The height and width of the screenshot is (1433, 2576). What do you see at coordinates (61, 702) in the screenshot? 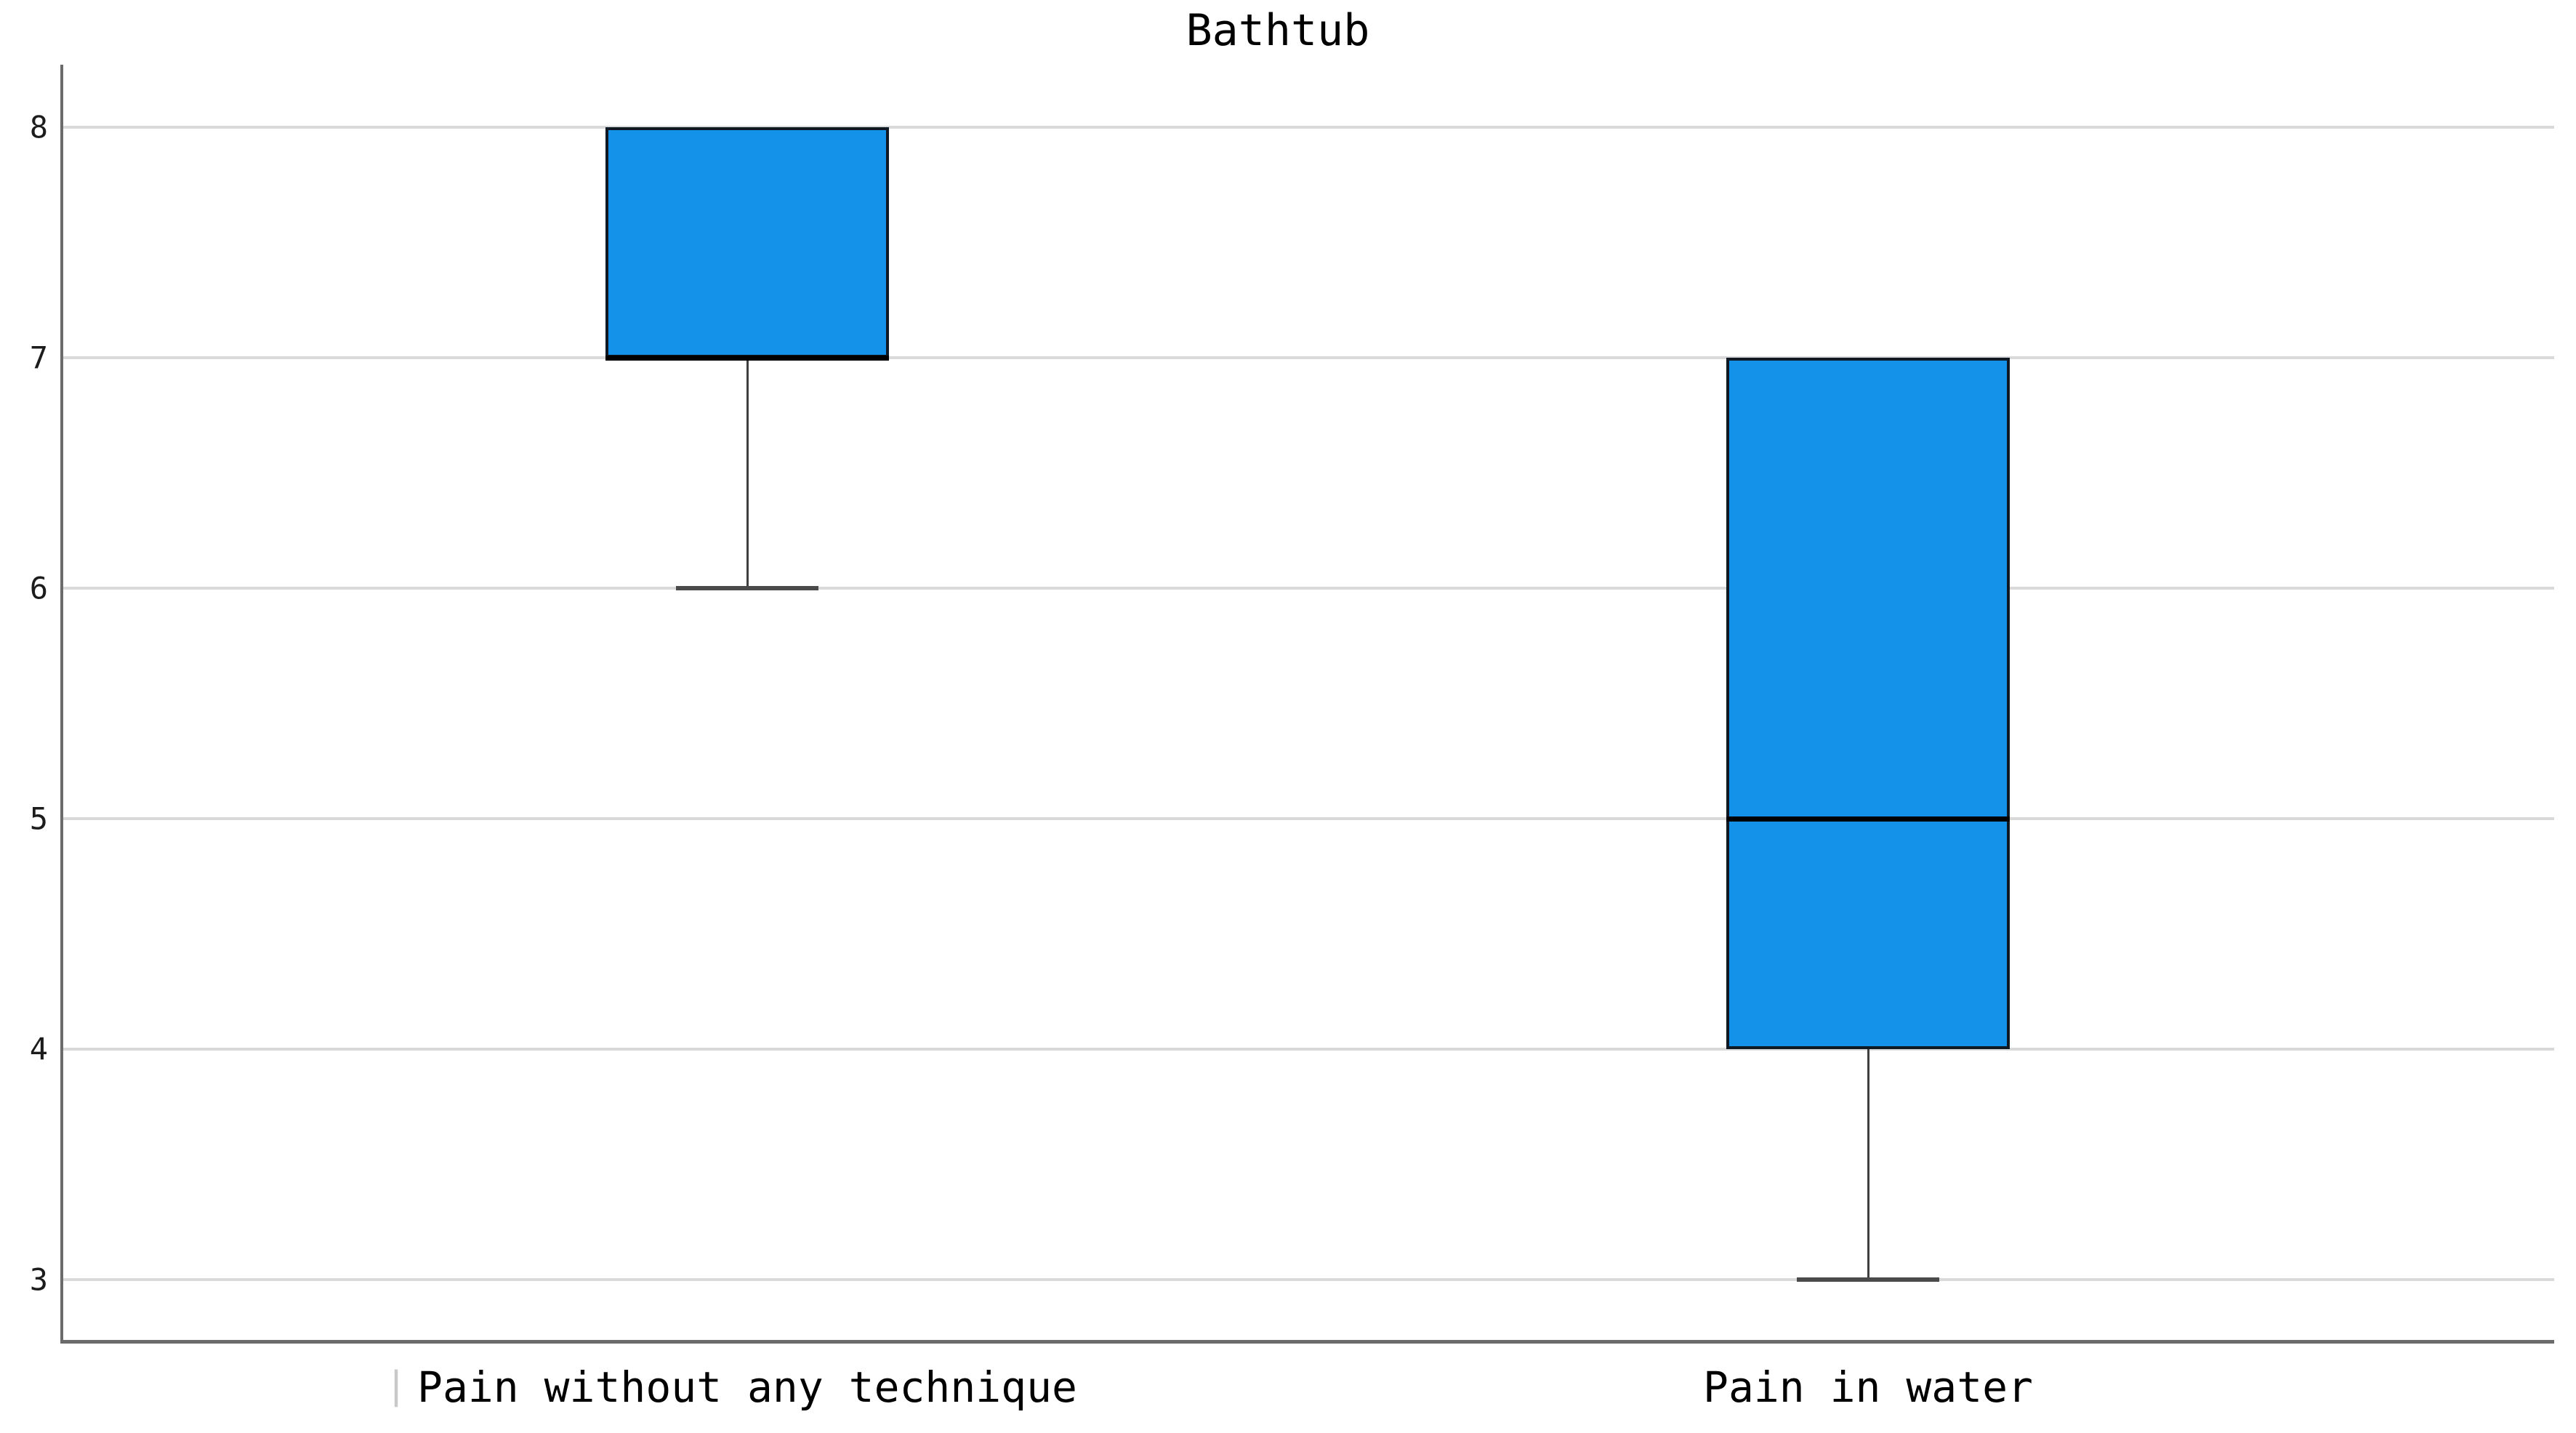
I see `y-axis-line` at bounding box center [61, 702].